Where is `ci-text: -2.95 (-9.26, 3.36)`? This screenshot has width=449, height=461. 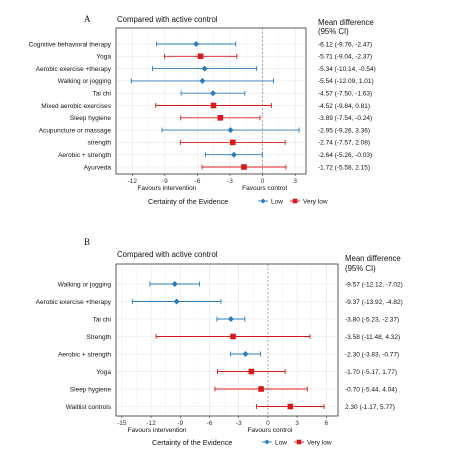
ci-text: -2.95 (-9.26, 3.36) is located at coordinates (344, 130).